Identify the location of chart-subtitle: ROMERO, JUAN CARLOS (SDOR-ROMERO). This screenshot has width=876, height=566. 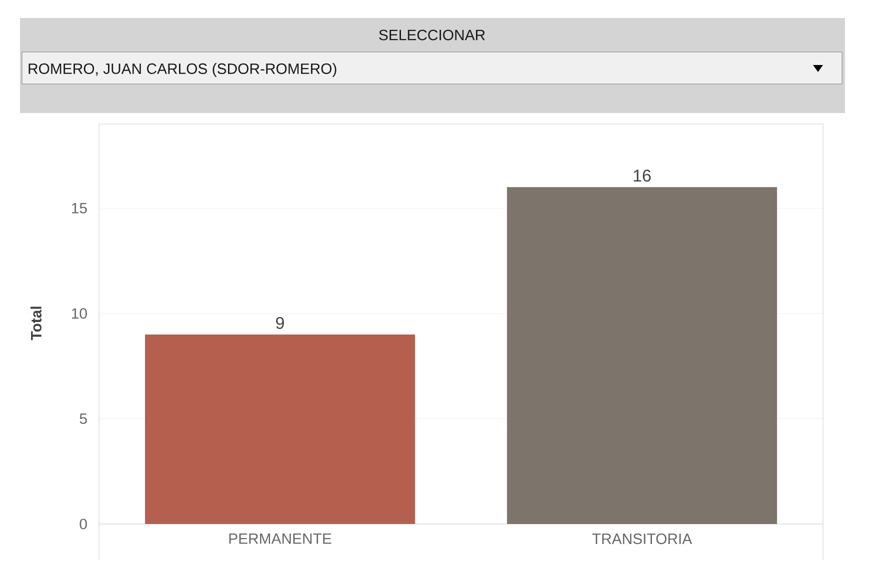
(182, 70).